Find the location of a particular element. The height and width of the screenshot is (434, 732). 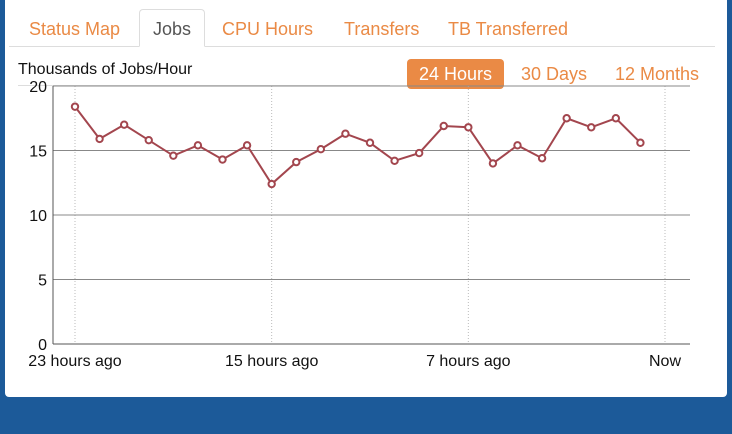

range-12-months-button: 12 Months is located at coordinates (657, 74).